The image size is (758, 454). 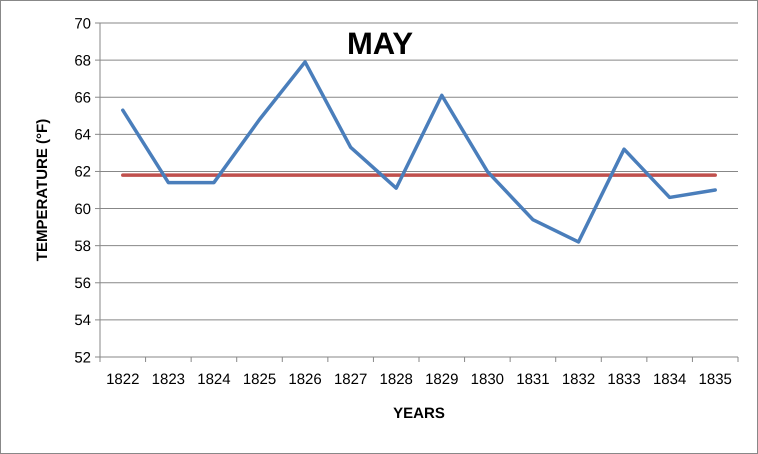 I want to click on y-tick-label: 52, so click(x=82, y=357).